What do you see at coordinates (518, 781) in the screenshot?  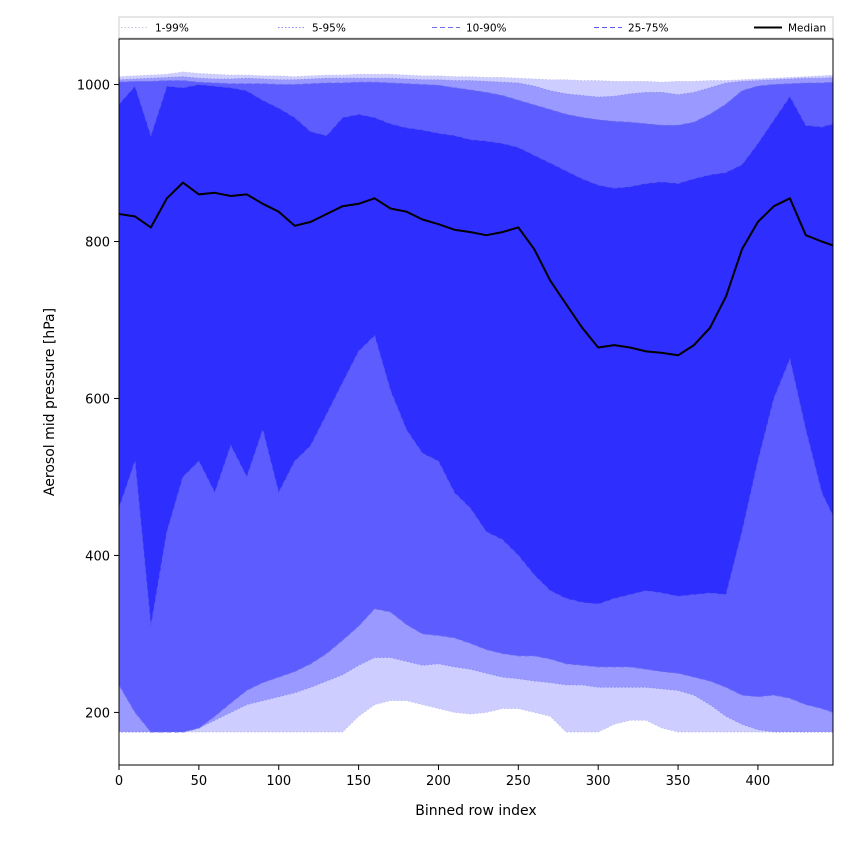 I see `x-tick-label: 250` at bounding box center [518, 781].